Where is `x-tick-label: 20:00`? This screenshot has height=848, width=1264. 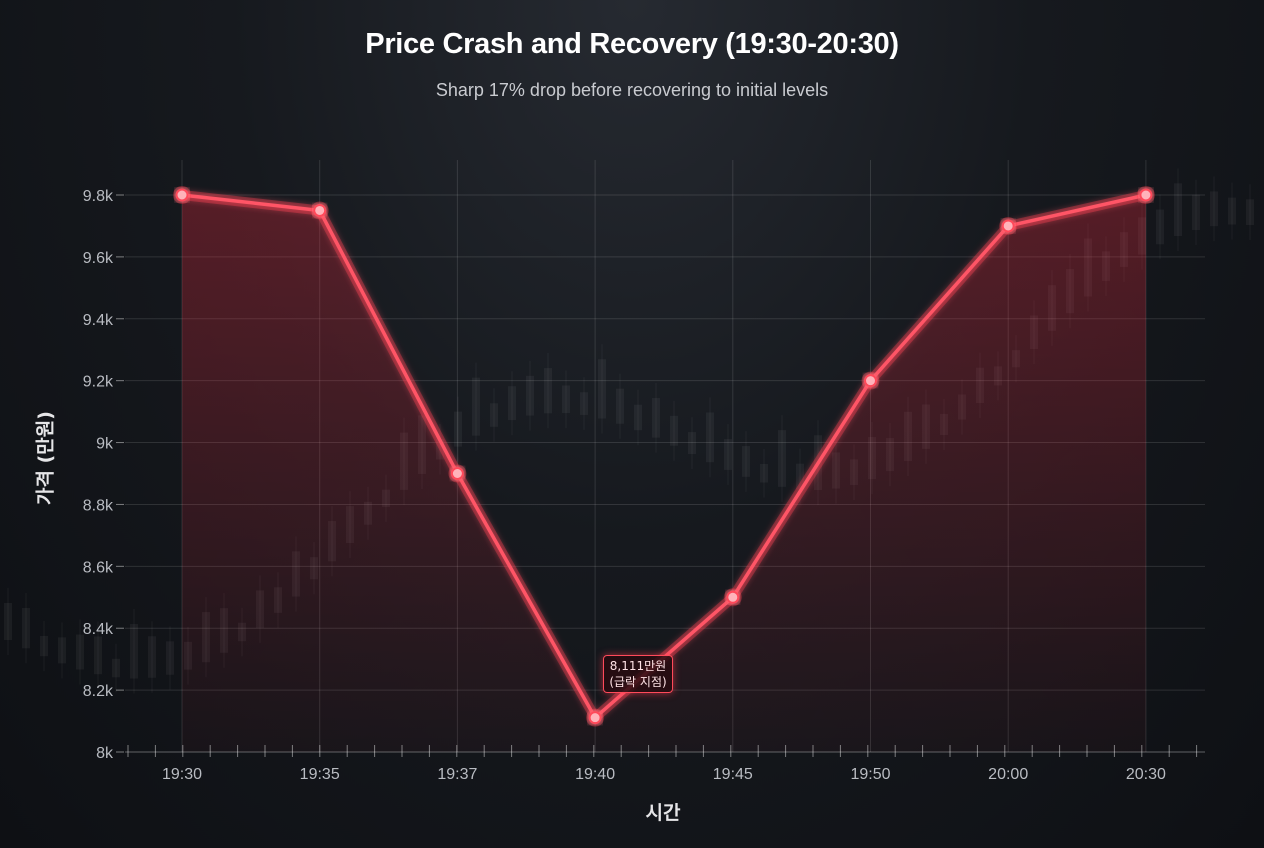
x-tick-label: 20:00 is located at coordinates (1008, 774).